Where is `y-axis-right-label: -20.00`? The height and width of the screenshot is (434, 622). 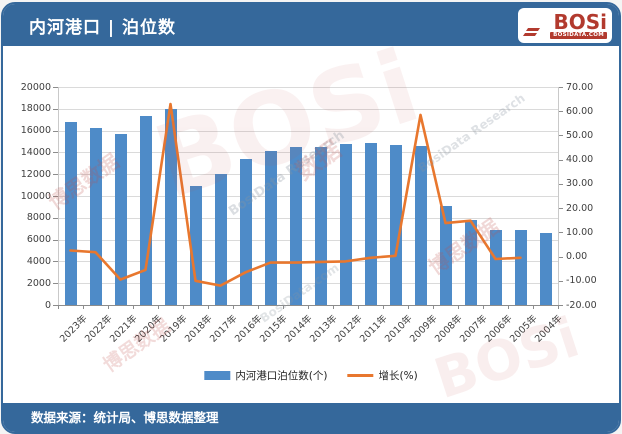 y-axis-right-label: -20.00 is located at coordinates (581, 305).